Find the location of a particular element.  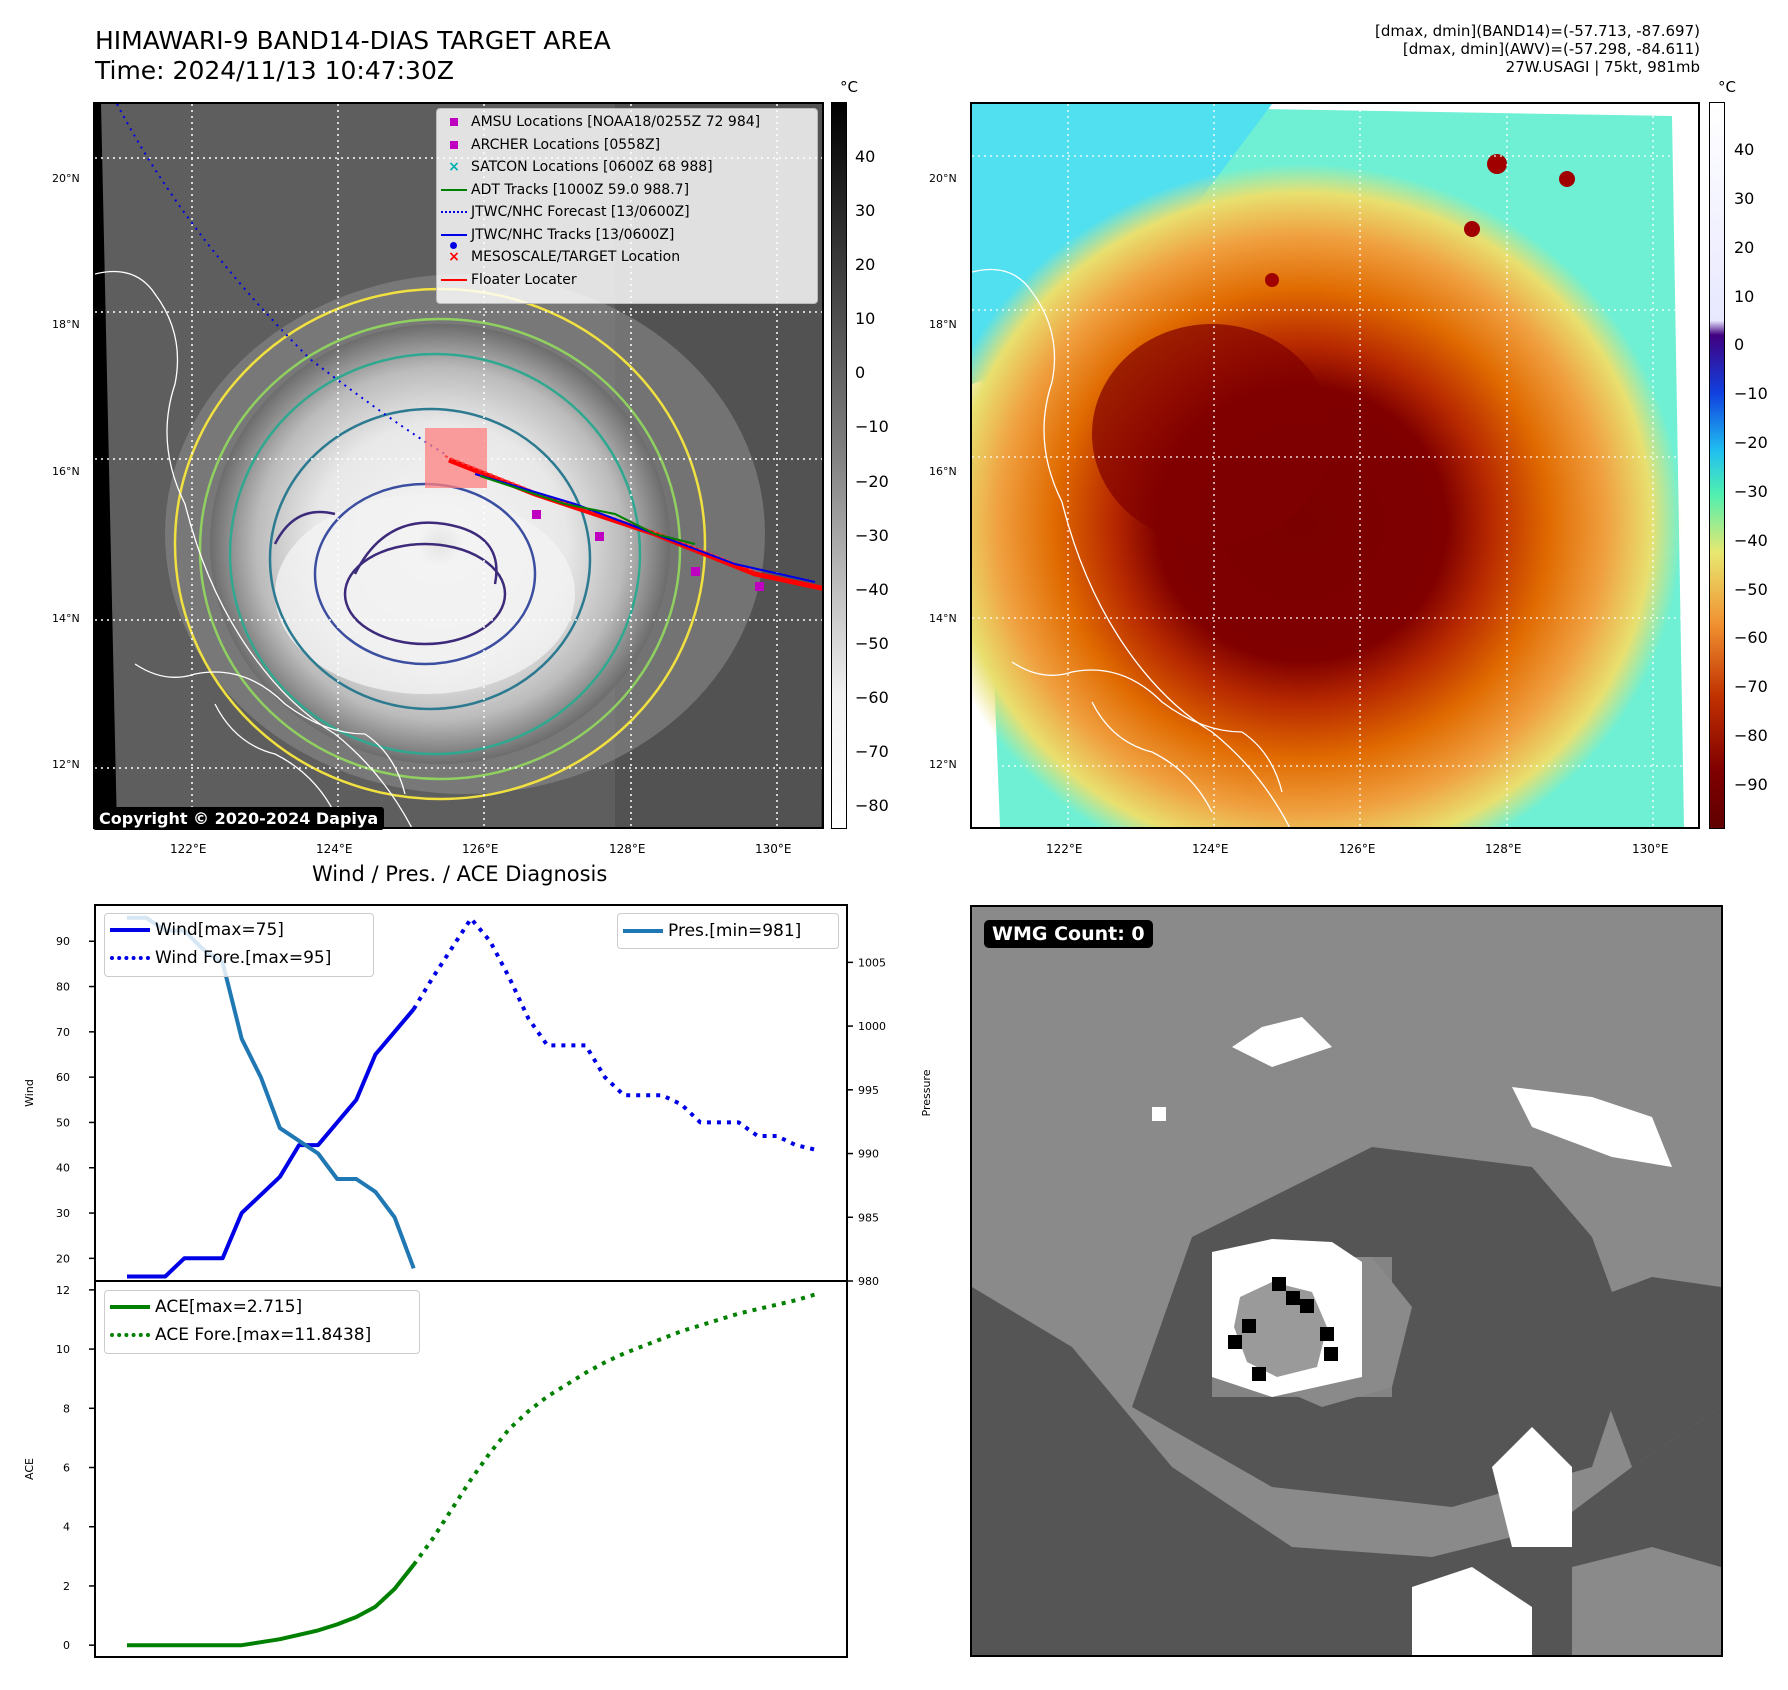

diagnosis-title: Wind / Pres. / ACE Diagnosis is located at coordinates (460, 874).